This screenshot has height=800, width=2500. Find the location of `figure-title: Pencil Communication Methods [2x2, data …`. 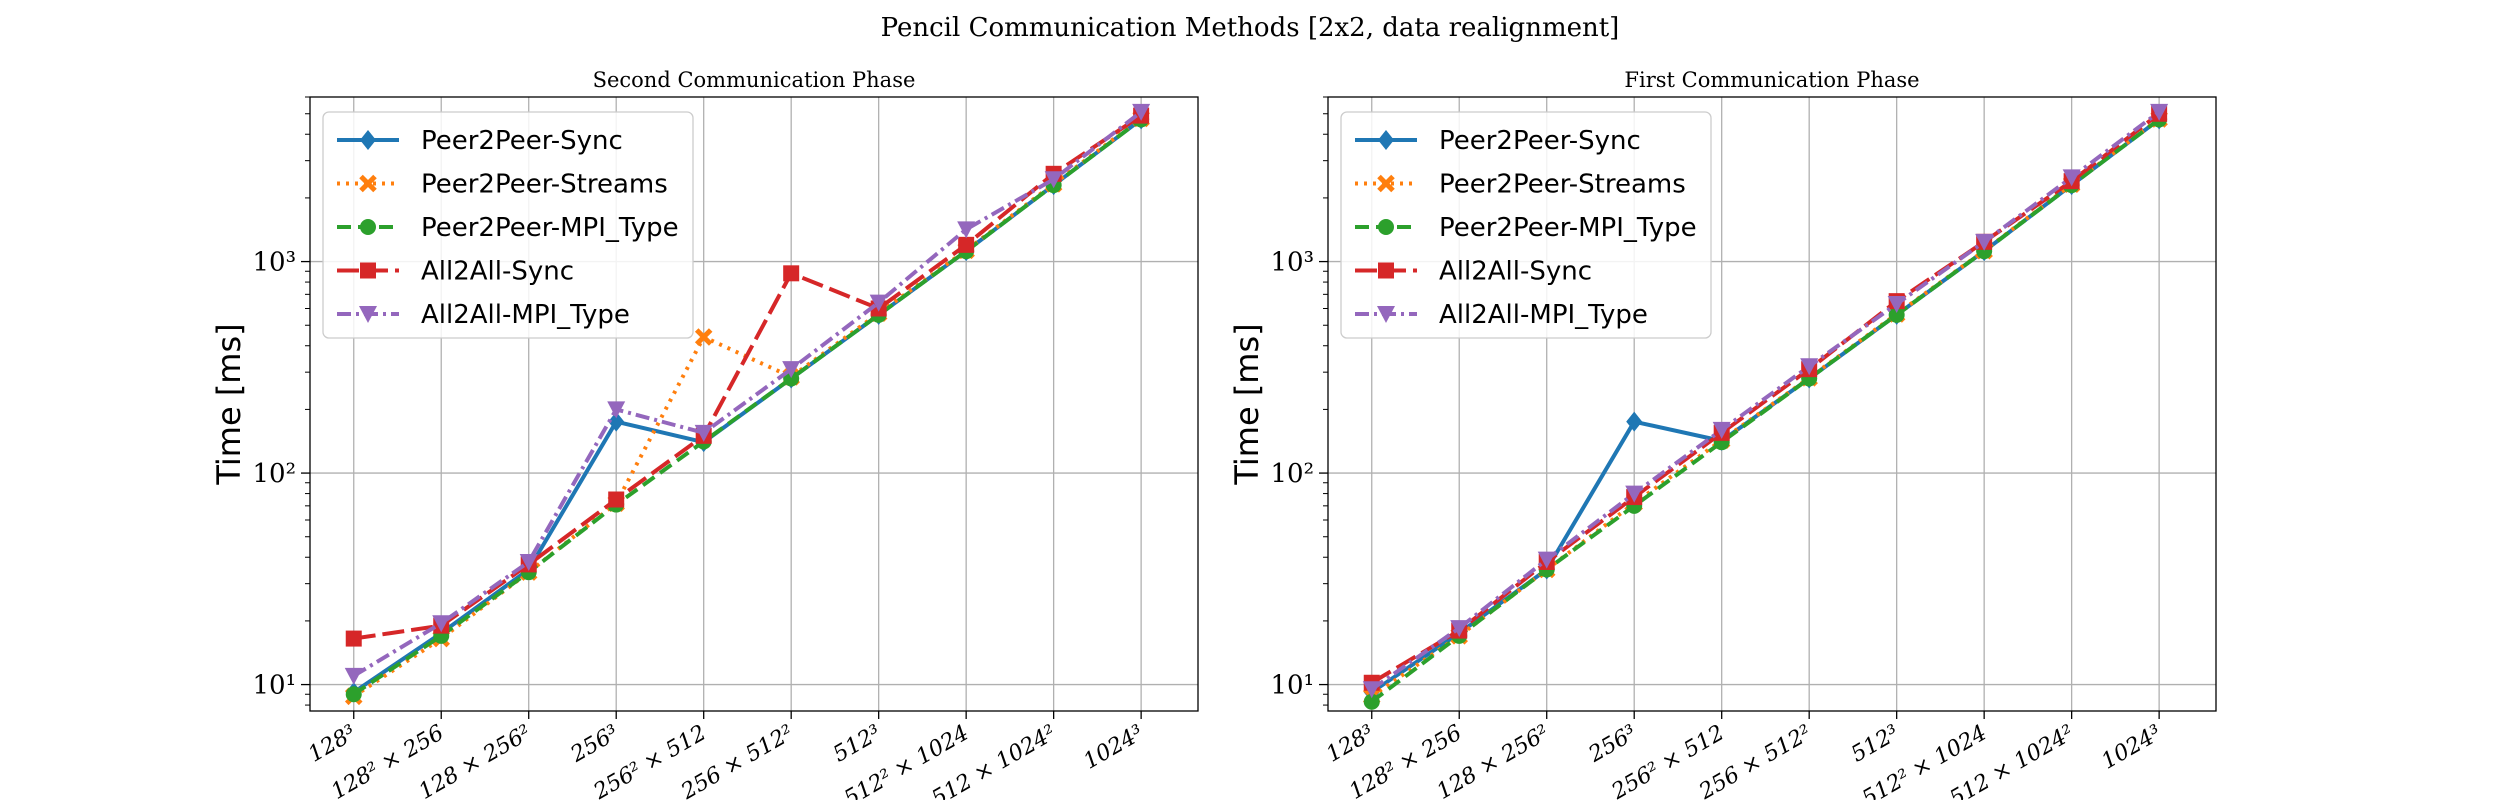

figure-title: Pencil Communication Methods [2x2, data … is located at coordinates (1250, 28).